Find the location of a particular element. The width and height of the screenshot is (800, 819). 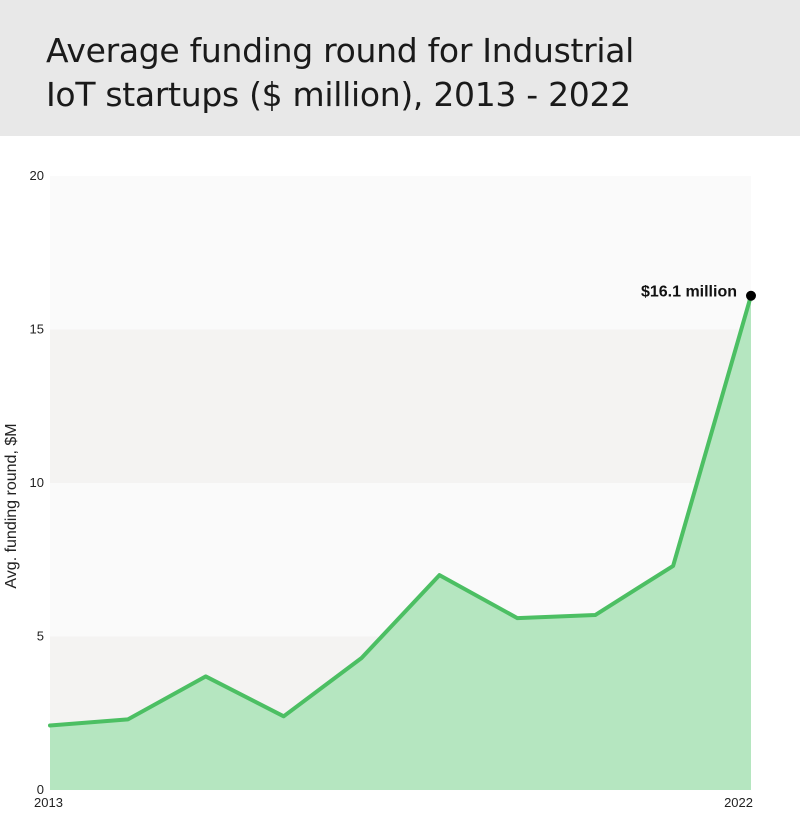

annotation-marker is located at coordinates (751, 295).